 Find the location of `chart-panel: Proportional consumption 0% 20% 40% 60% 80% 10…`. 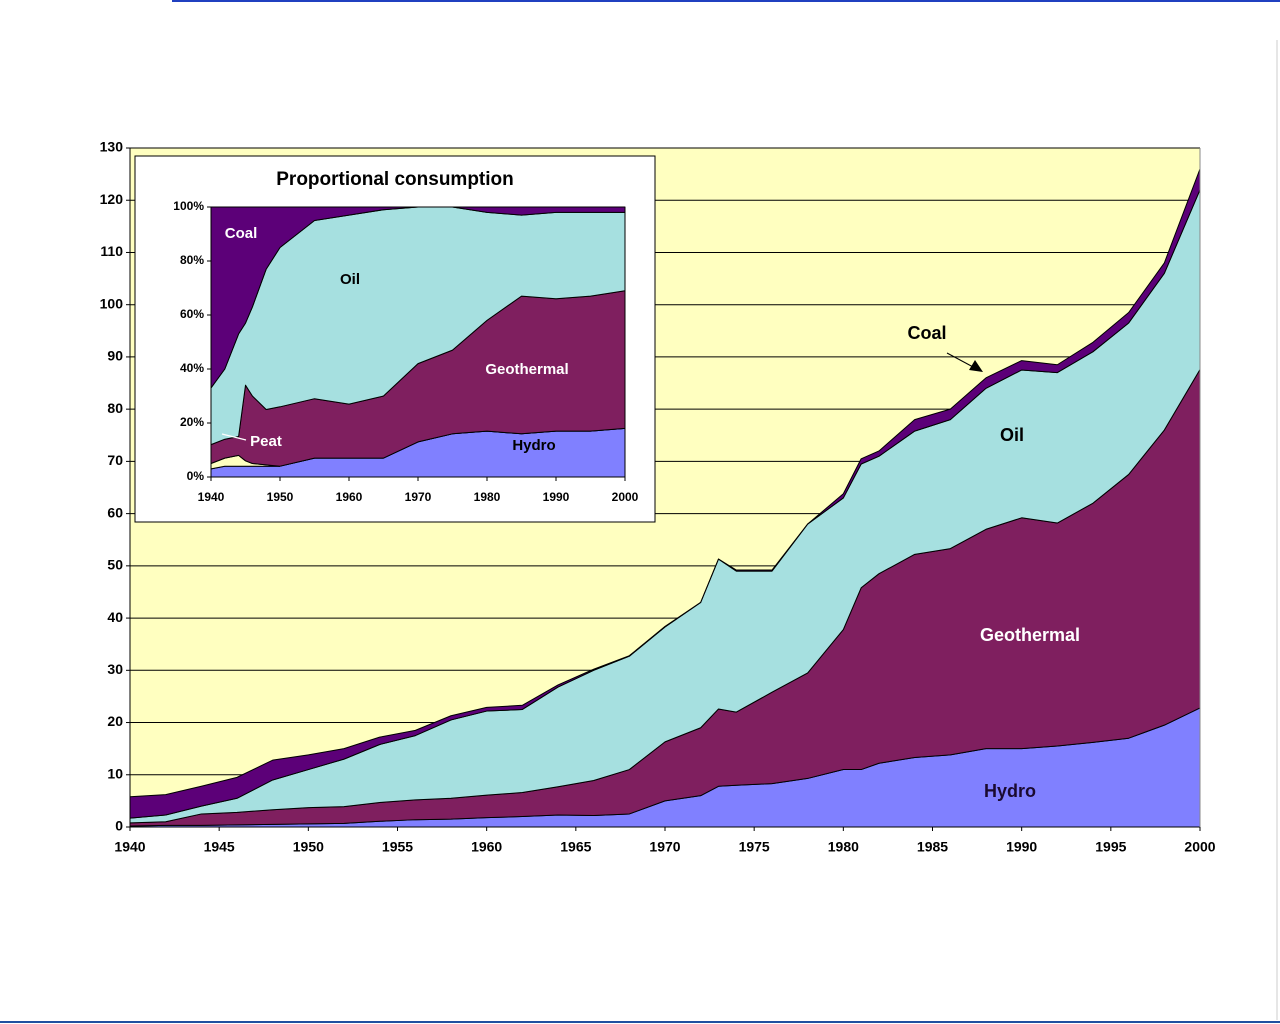

chart-panel: Proportional consumption 0% 20% 40% 60% 80% 10… is located at coordinates (395, 339).